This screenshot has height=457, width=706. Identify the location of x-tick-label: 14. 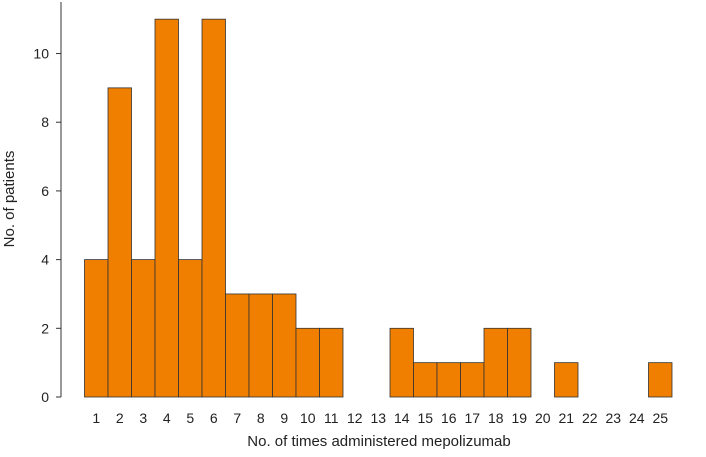
(402, 418).